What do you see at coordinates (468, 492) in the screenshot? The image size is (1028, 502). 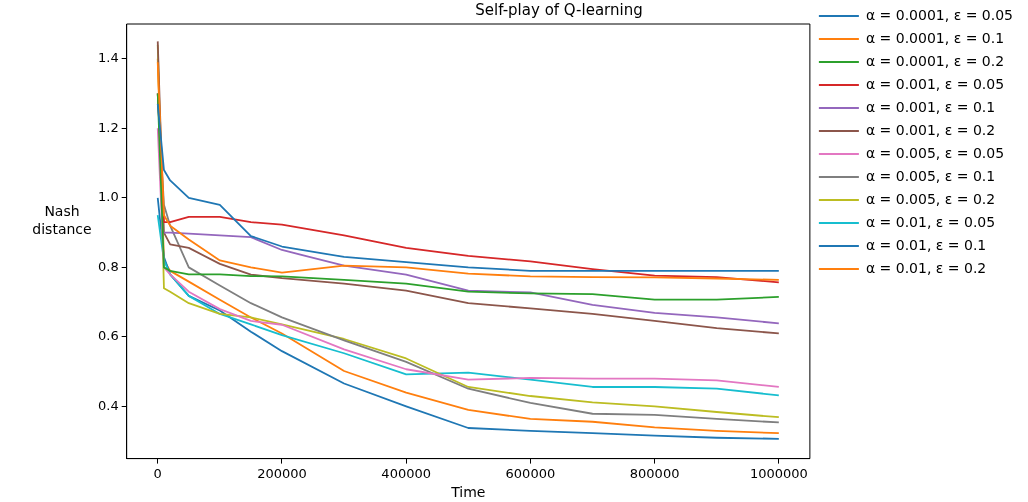 I see `x-axis-title: Time` at bounding box center [468, 492].